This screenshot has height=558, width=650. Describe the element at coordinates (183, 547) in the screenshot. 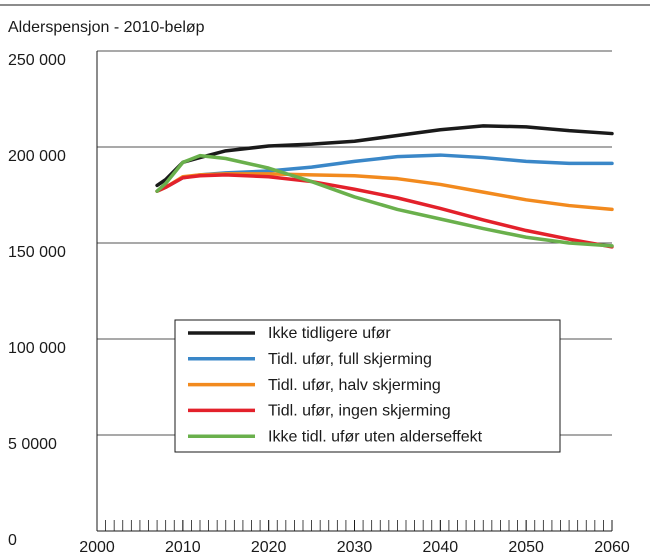

I see `x-tick-label: 2010` at that location.